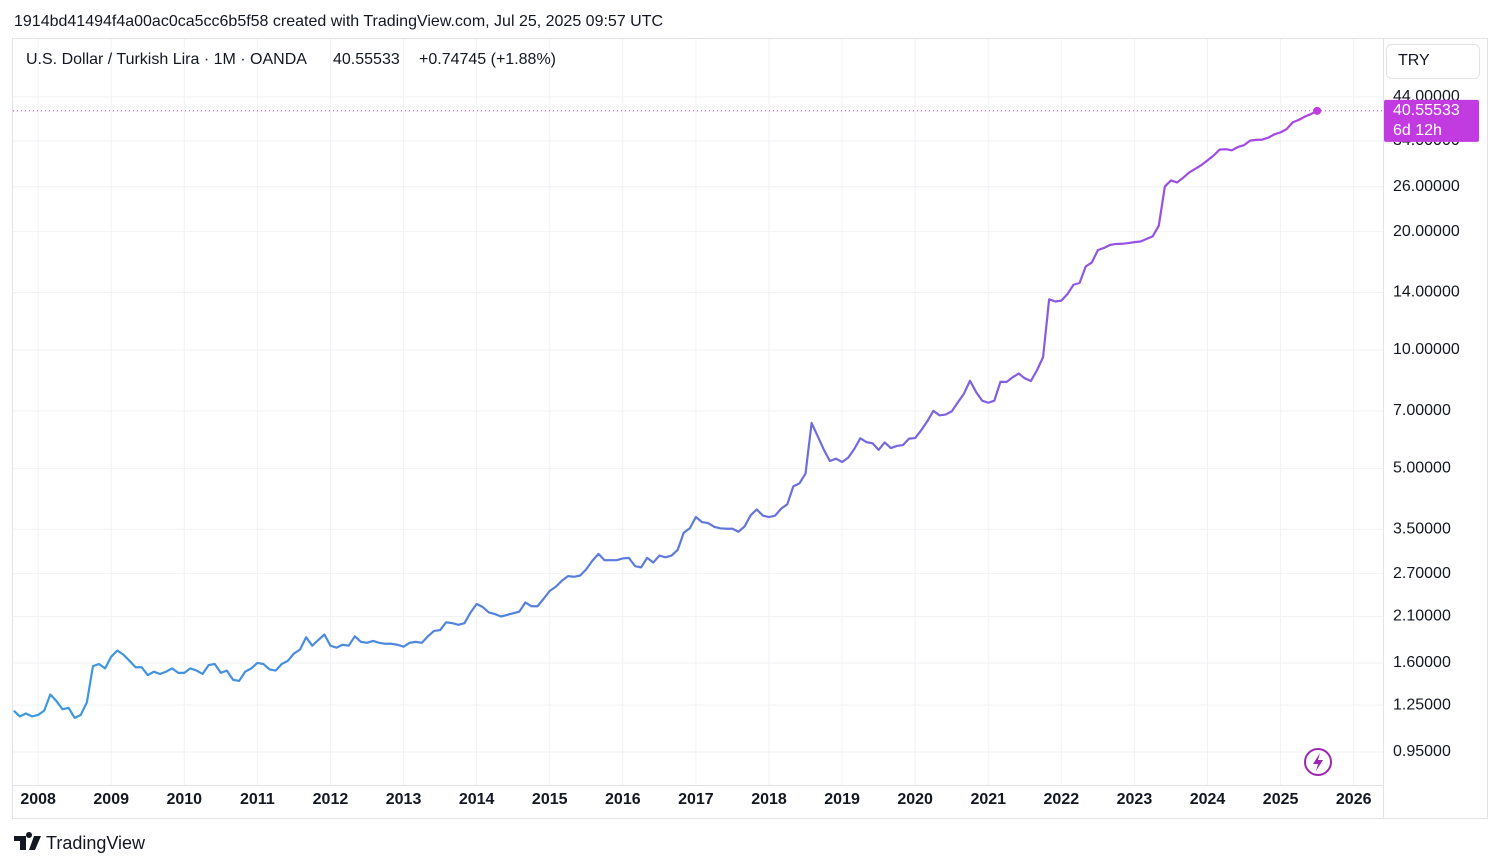 This screenshot has height=867, width=1500. Describe the element at coordinates (366, 59) in the screenshot. I see `header-price: 40.55533` at that location.